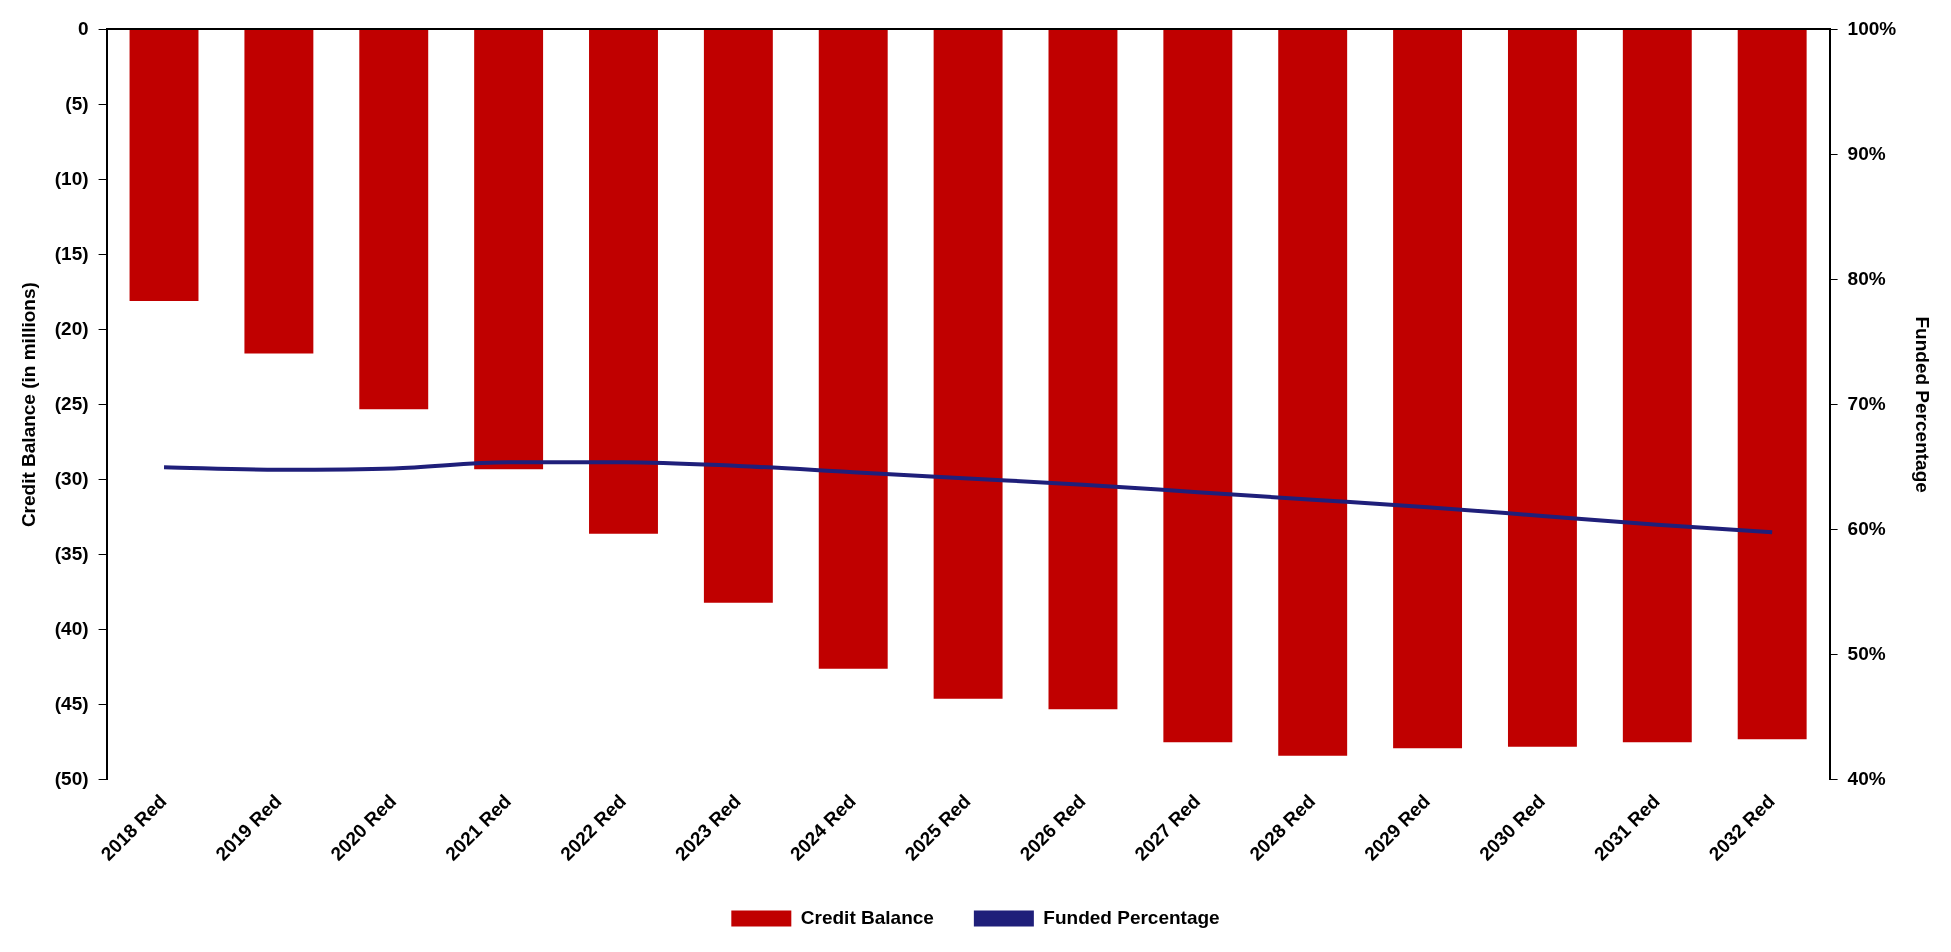 This screenshot has width=1951, height=952. What do you see at coordinates (1866, 153) in the screenshot?
I see `y2-tick-label: 90%` at bounding box center [1866, 153].